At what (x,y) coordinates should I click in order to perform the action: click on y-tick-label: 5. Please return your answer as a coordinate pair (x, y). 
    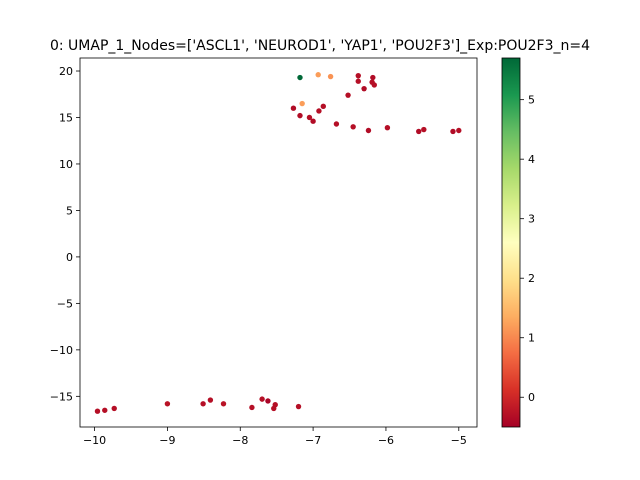
    Looking at the image, I should click on (69, 210).